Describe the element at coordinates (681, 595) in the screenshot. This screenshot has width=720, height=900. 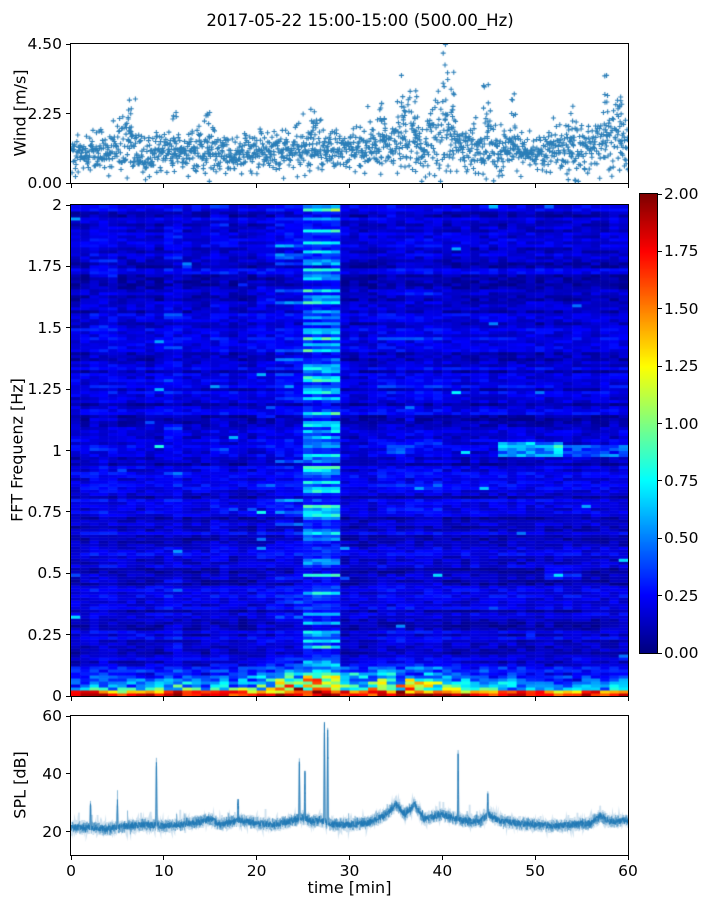
I see `colorbar-tick-label: 0.25` at that location.